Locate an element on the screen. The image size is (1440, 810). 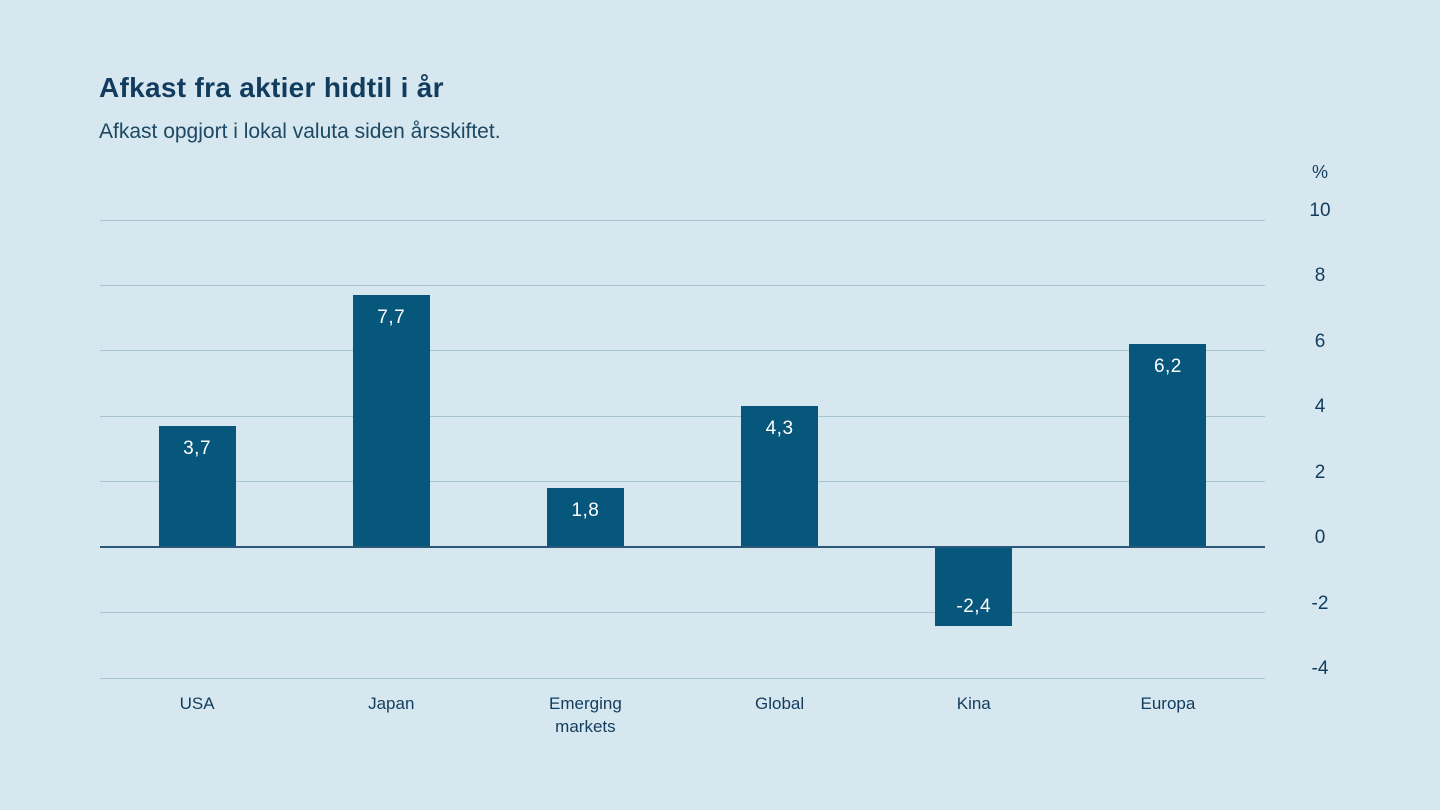
bar-value-label: -2,4 is located at coordinates (974, 606).